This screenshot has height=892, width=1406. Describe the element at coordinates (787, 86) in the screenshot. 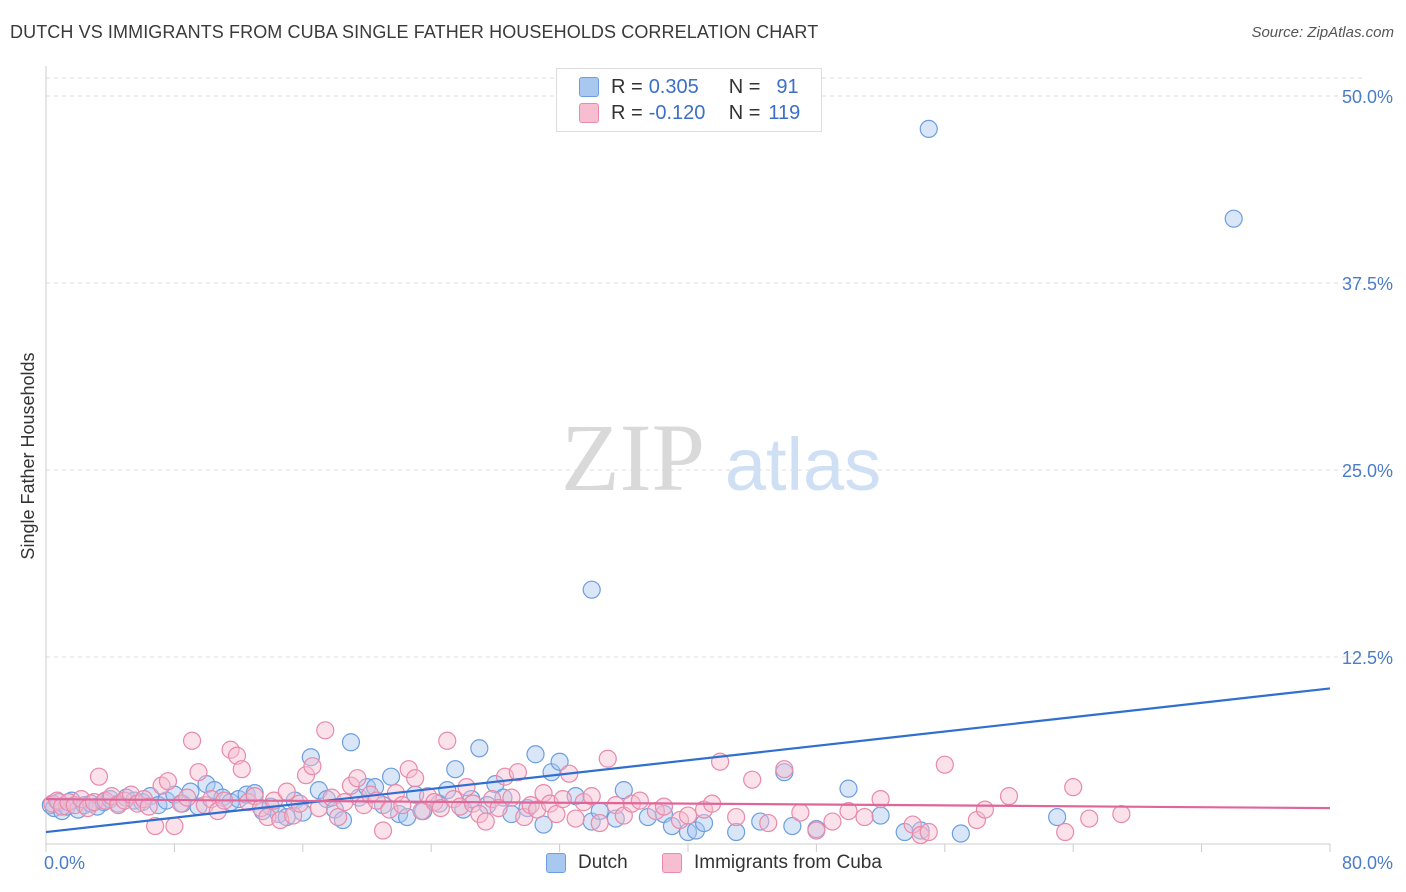

I see `legend-n-value: 91` at that location.